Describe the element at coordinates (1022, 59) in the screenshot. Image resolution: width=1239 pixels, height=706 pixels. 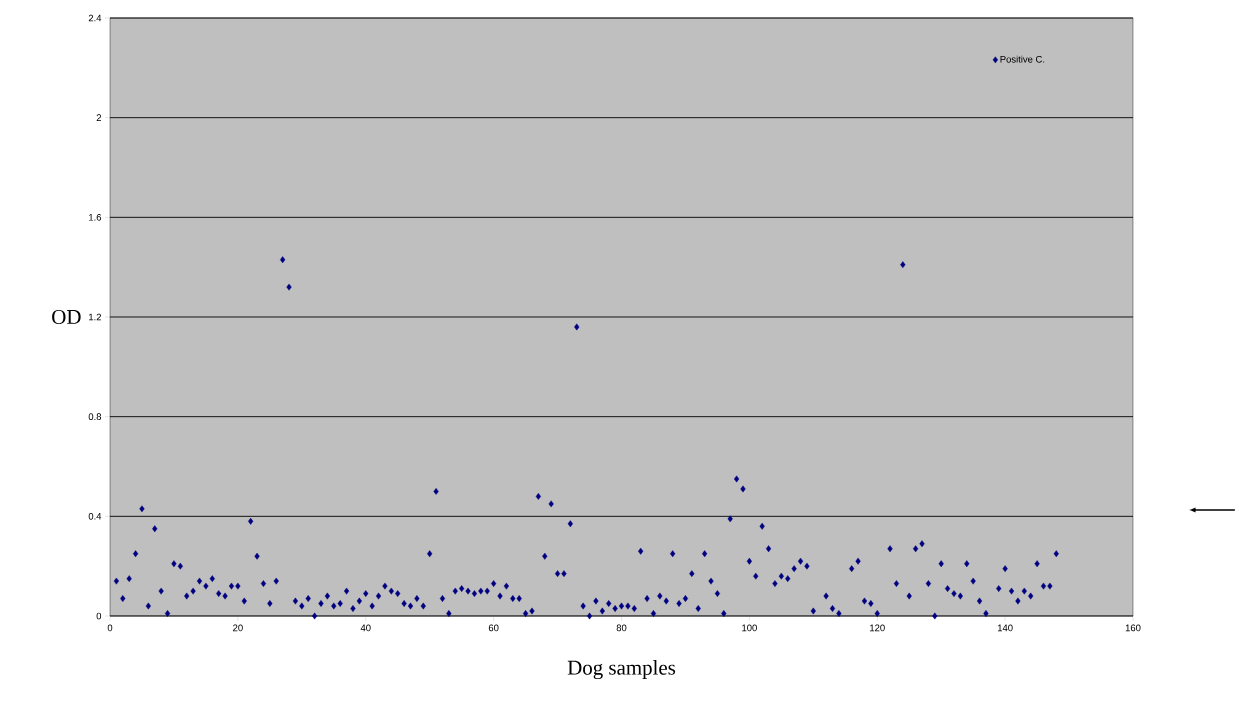
I see `legend-label: Positive C.` at that location.